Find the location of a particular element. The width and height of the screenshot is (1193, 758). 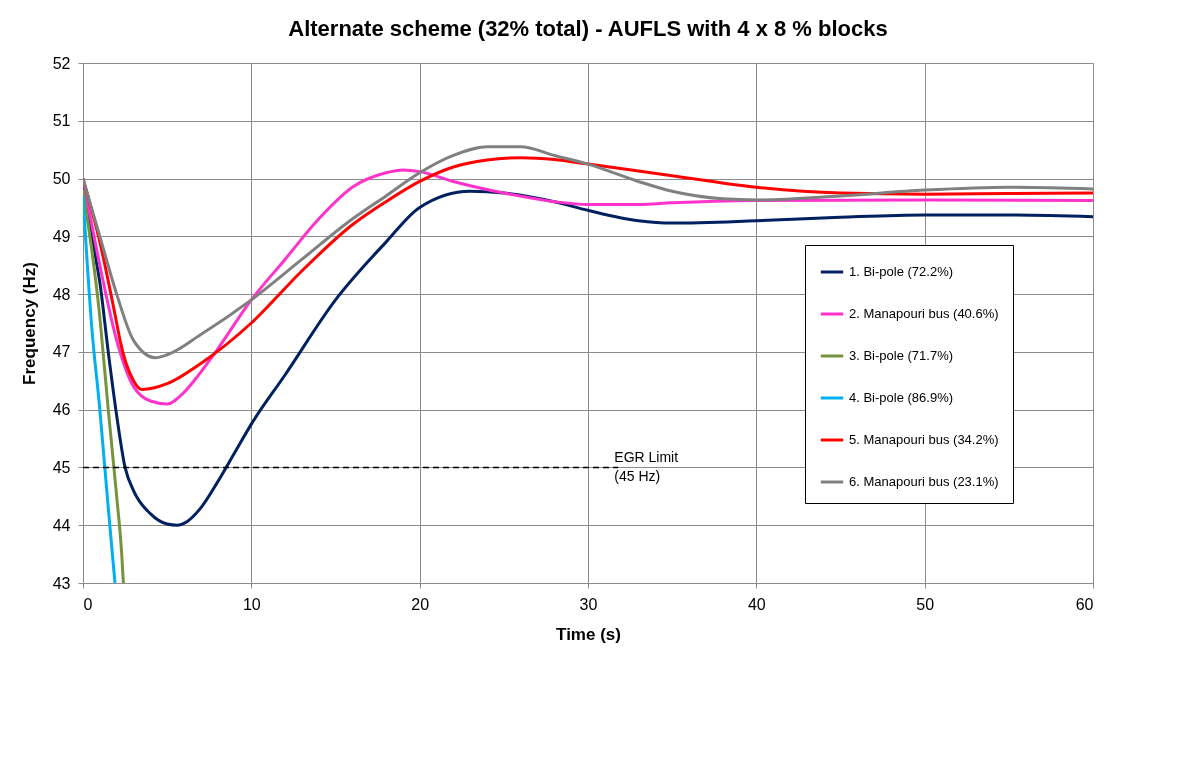

y-tick-label: 47 is located at coordinates (61, 352).